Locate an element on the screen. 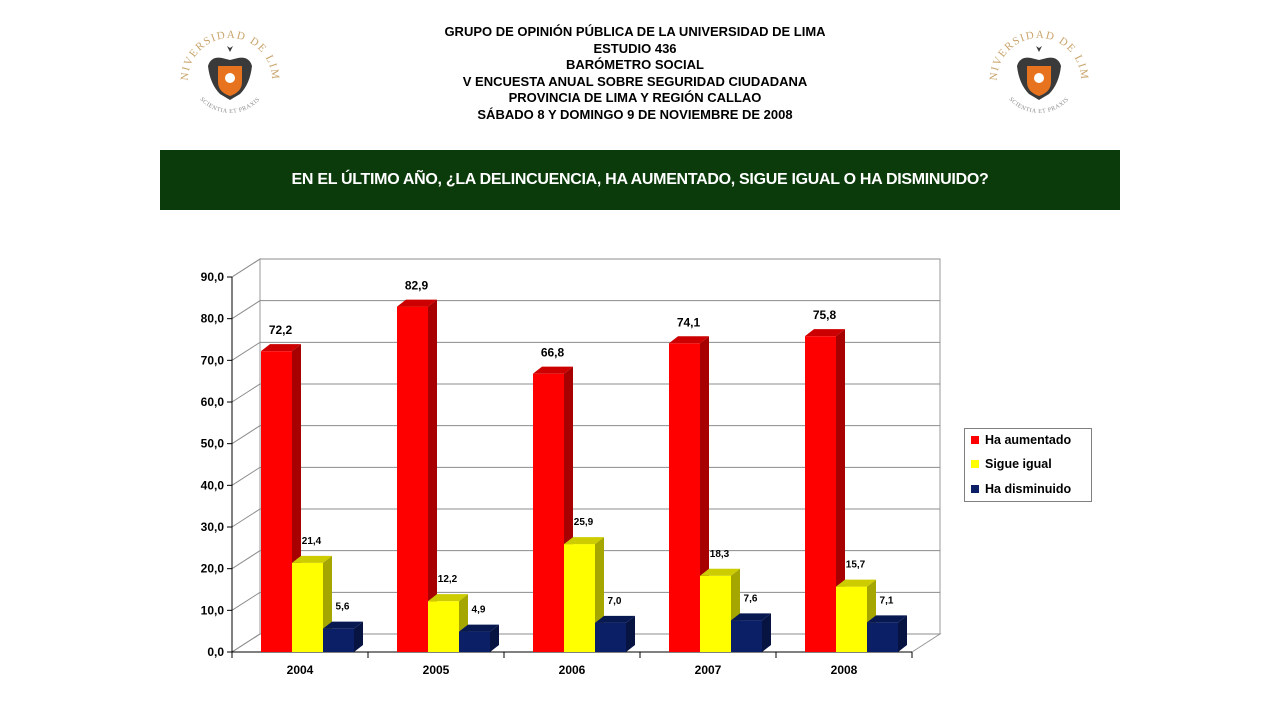 Image resolution: width=1280 pixels, height=720 pixels. legend-item-sigue-igual: Sigue igual is located at coordinates (1011, 464).